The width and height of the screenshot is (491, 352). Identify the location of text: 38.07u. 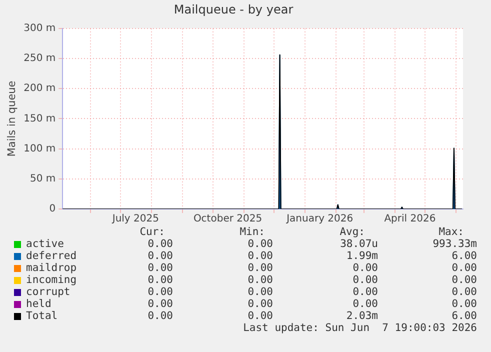
(359, 244).